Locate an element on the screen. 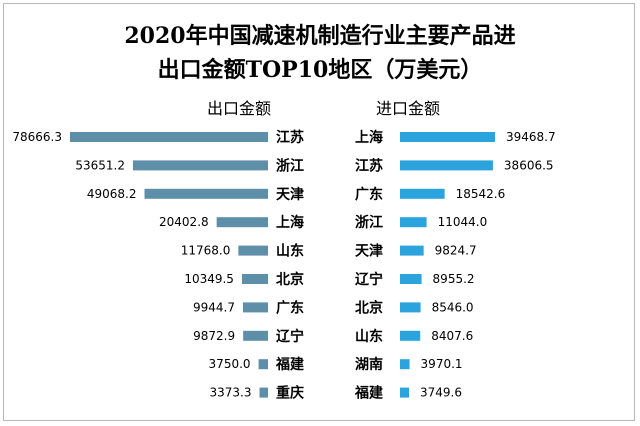 The height and width of the screenshot is (426, 640). import-value-label: 3749.6 is located at coordinates (441, 393).